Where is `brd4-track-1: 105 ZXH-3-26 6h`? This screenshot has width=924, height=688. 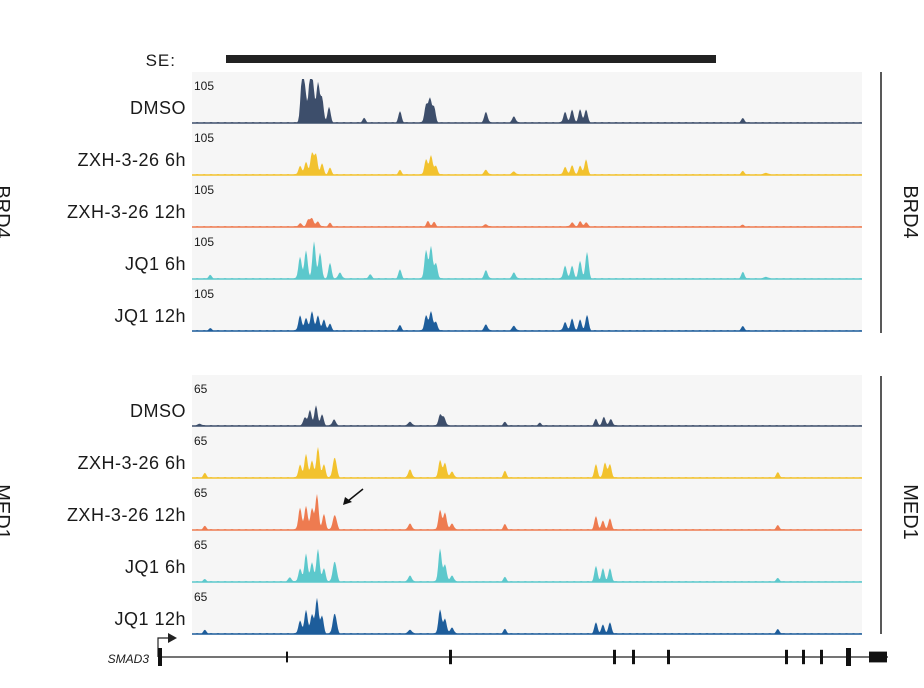
brd4-track-1: 105 ZXH-3-26 6h is located at coordinates (469, 150).